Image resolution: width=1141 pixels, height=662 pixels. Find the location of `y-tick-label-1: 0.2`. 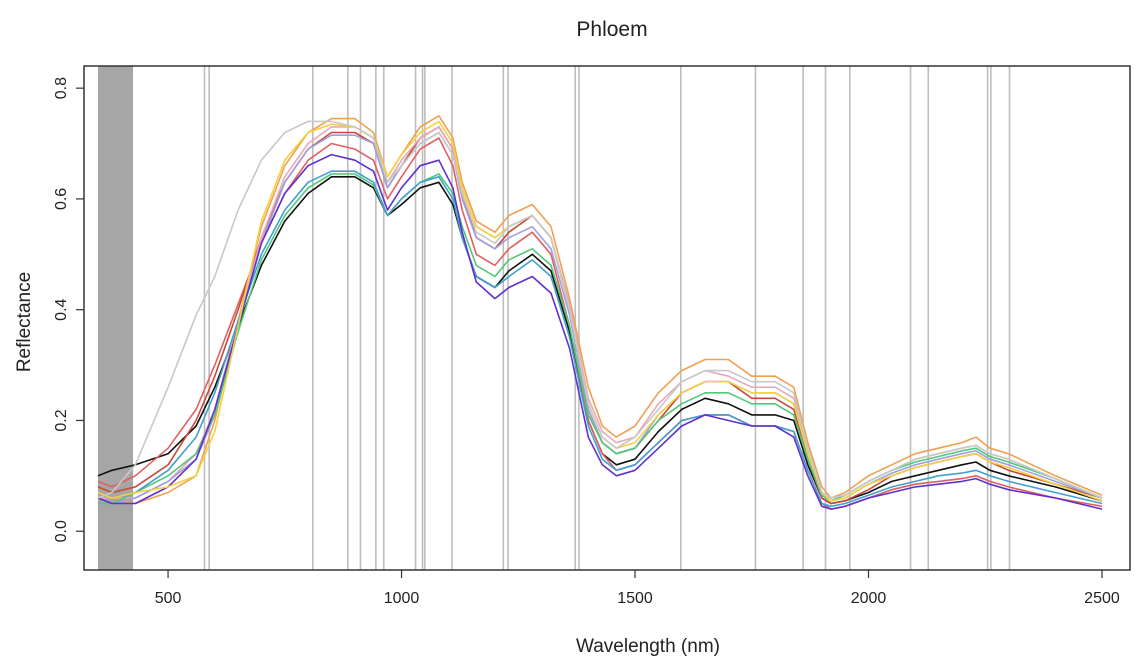

y-tick-label-1: 0.2 is located at coordinates (61, 420).